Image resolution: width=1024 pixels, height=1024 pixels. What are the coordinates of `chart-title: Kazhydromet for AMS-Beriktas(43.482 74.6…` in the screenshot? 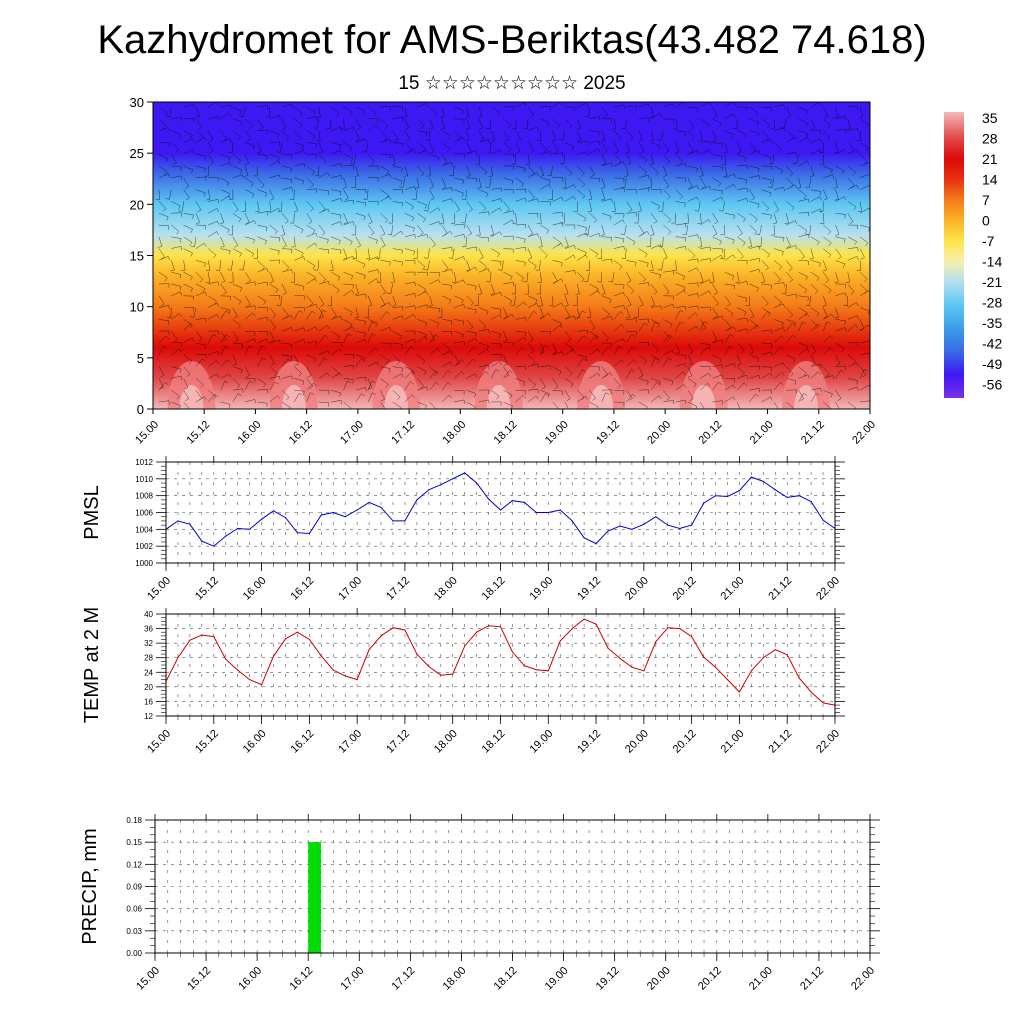 It's located at (512, 40).